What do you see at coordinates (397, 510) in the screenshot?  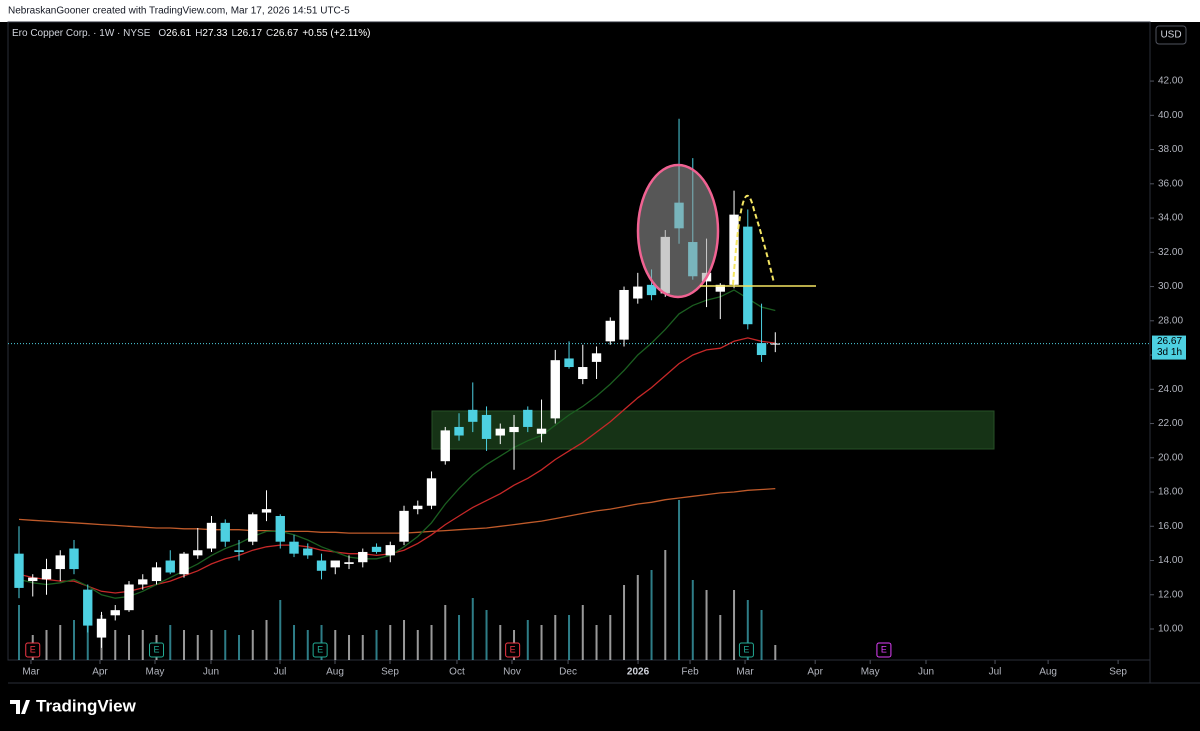 I see `moving-average` at bounding box center [397, 510].